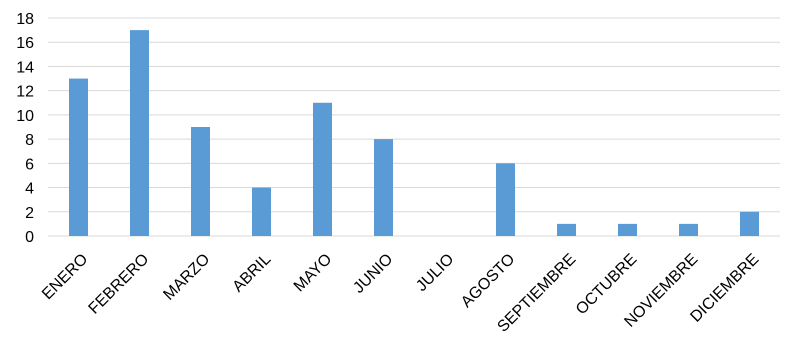  What do you see at coordinates (627, 229) in the screenshot?
I see `bar-octubre` at bounding box center [627, 229].